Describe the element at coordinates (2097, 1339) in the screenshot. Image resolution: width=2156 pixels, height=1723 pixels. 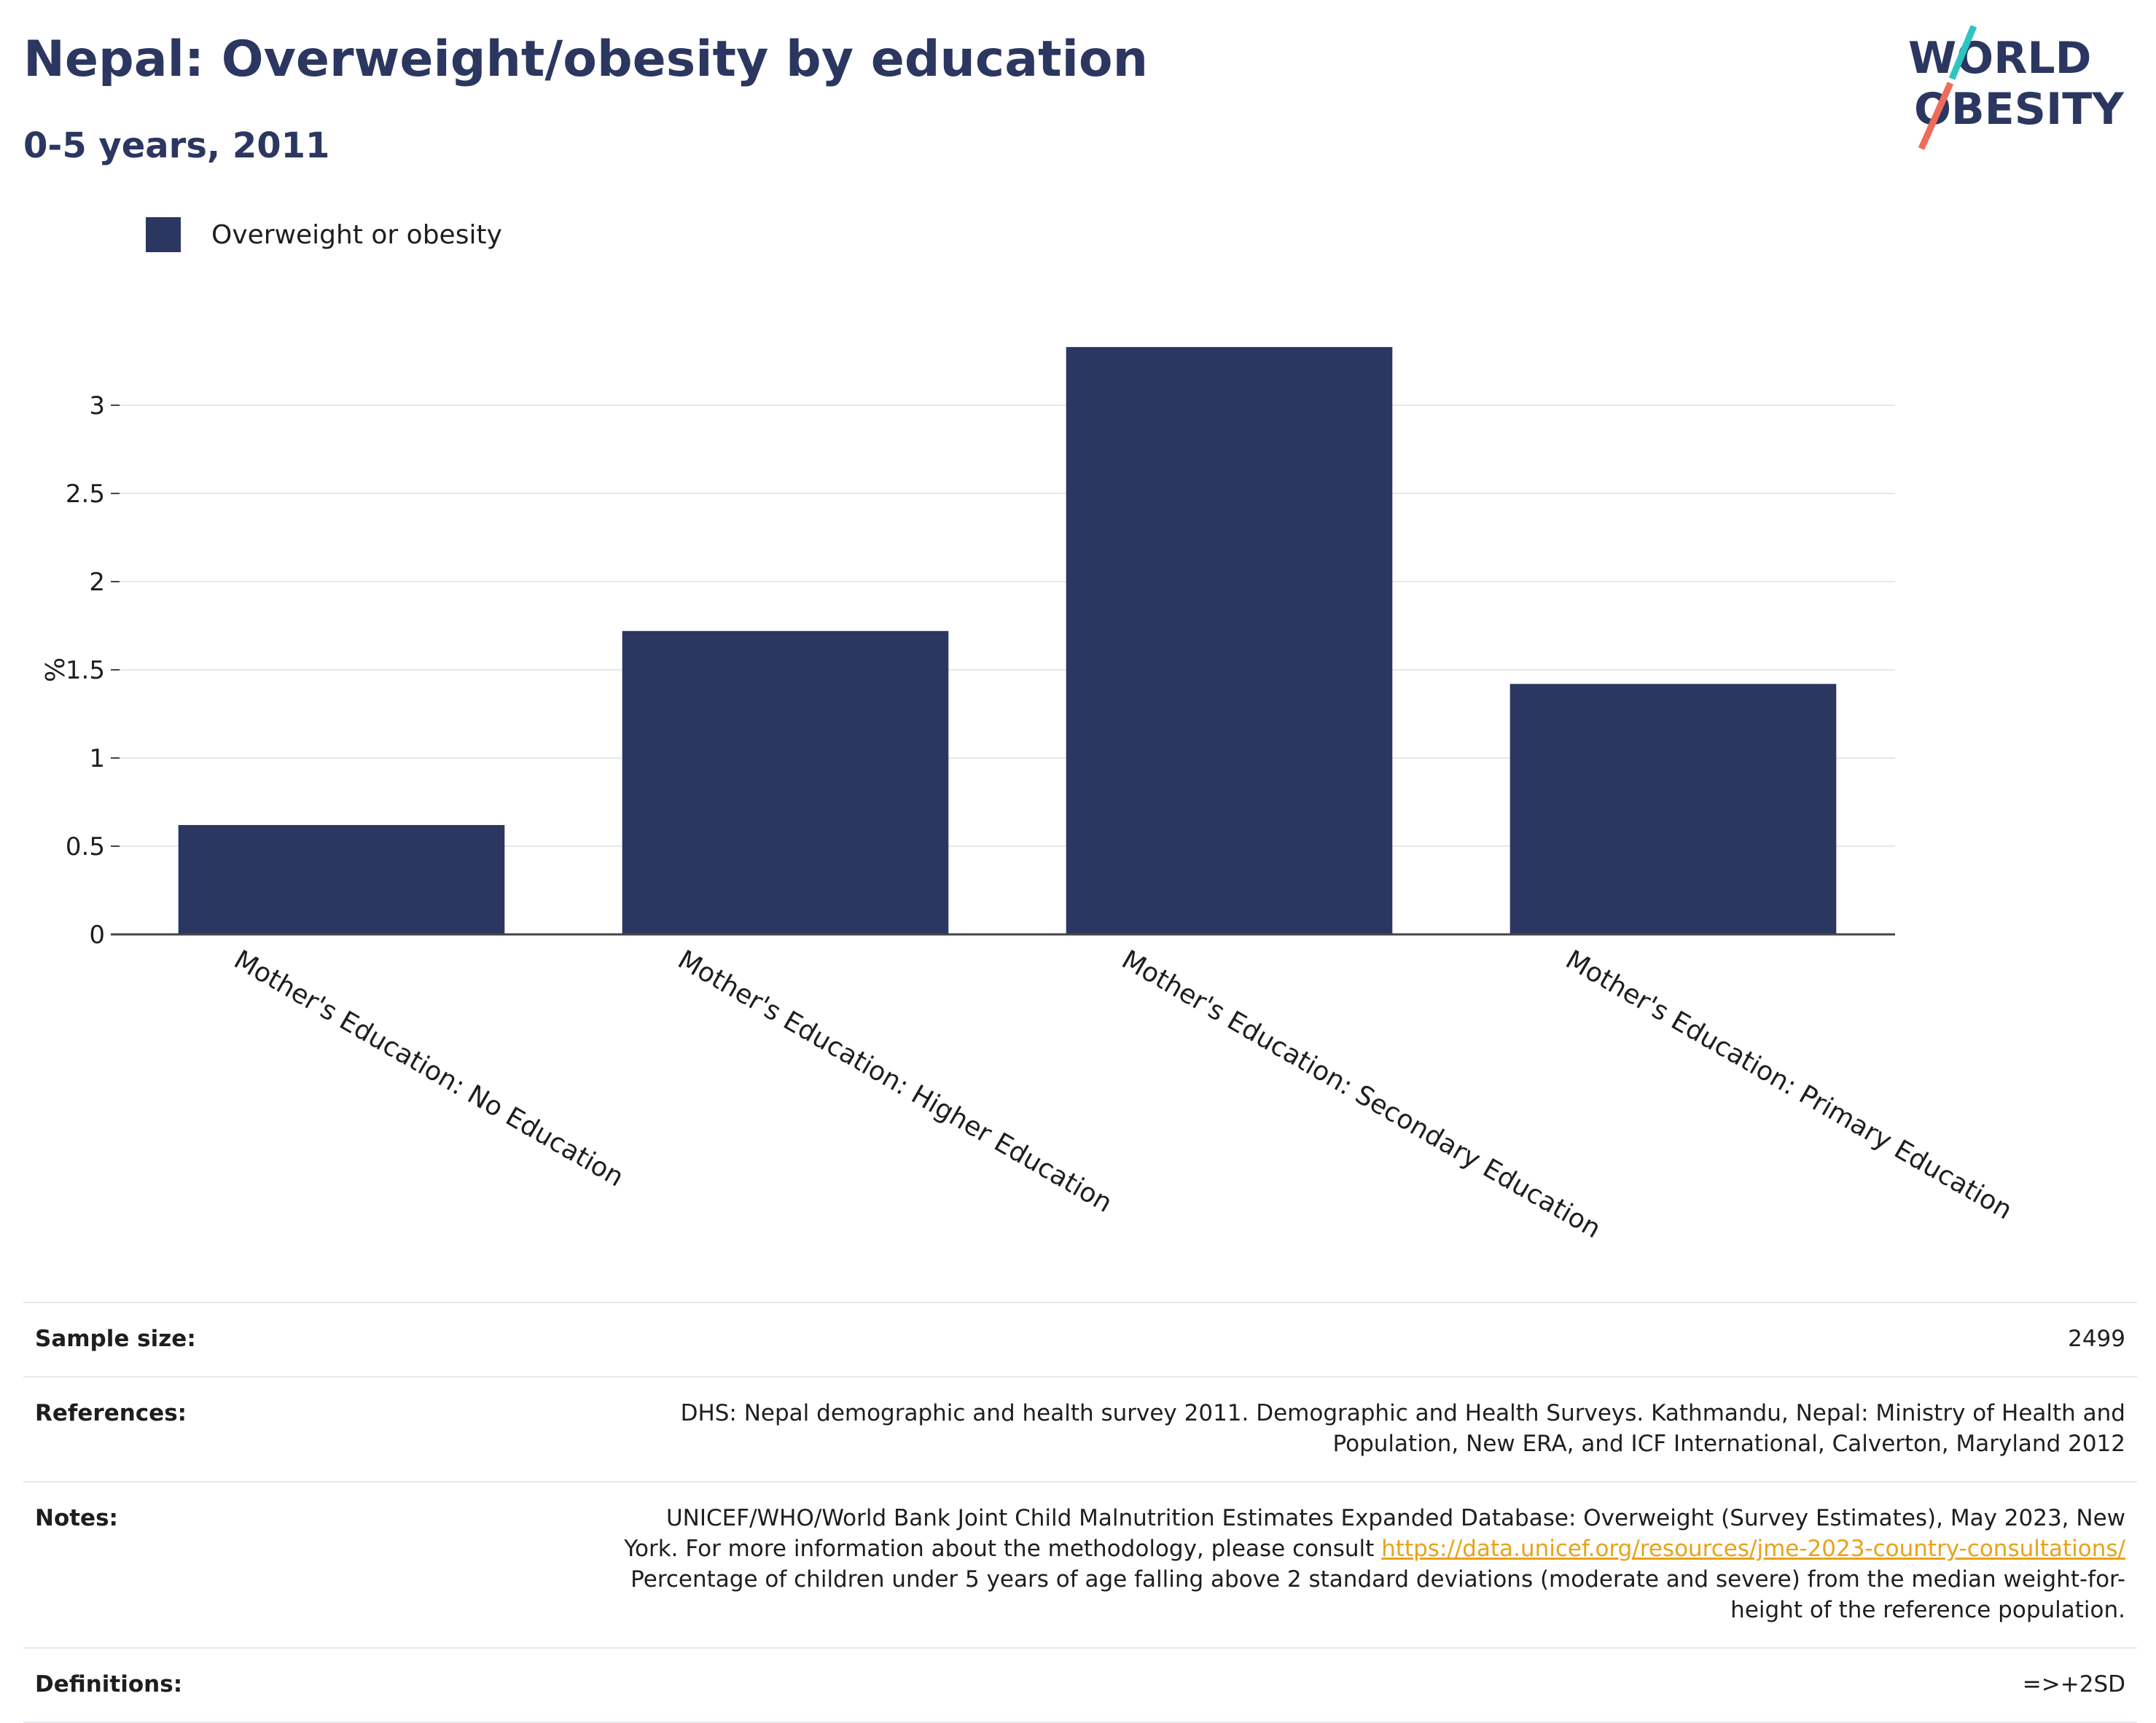
I see `sample-size-value: 2499` at that location.